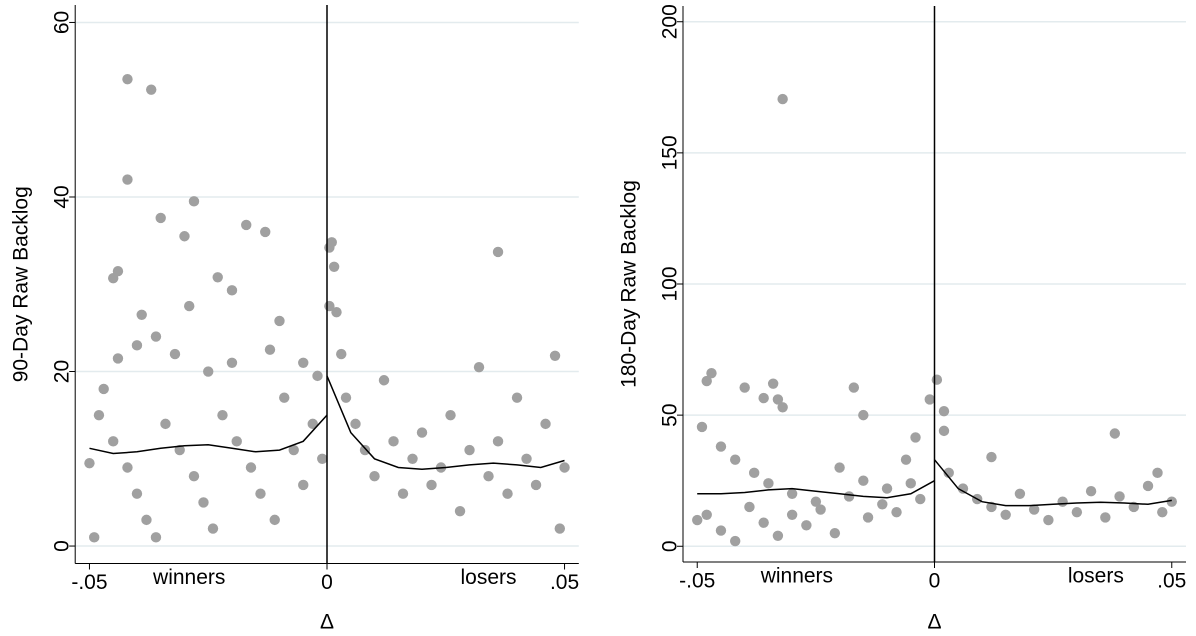 This screenshot has width=1196, height=636. Describe the element at coordinates (327, 423) in the screenshot. I see `fit-line` at that location.